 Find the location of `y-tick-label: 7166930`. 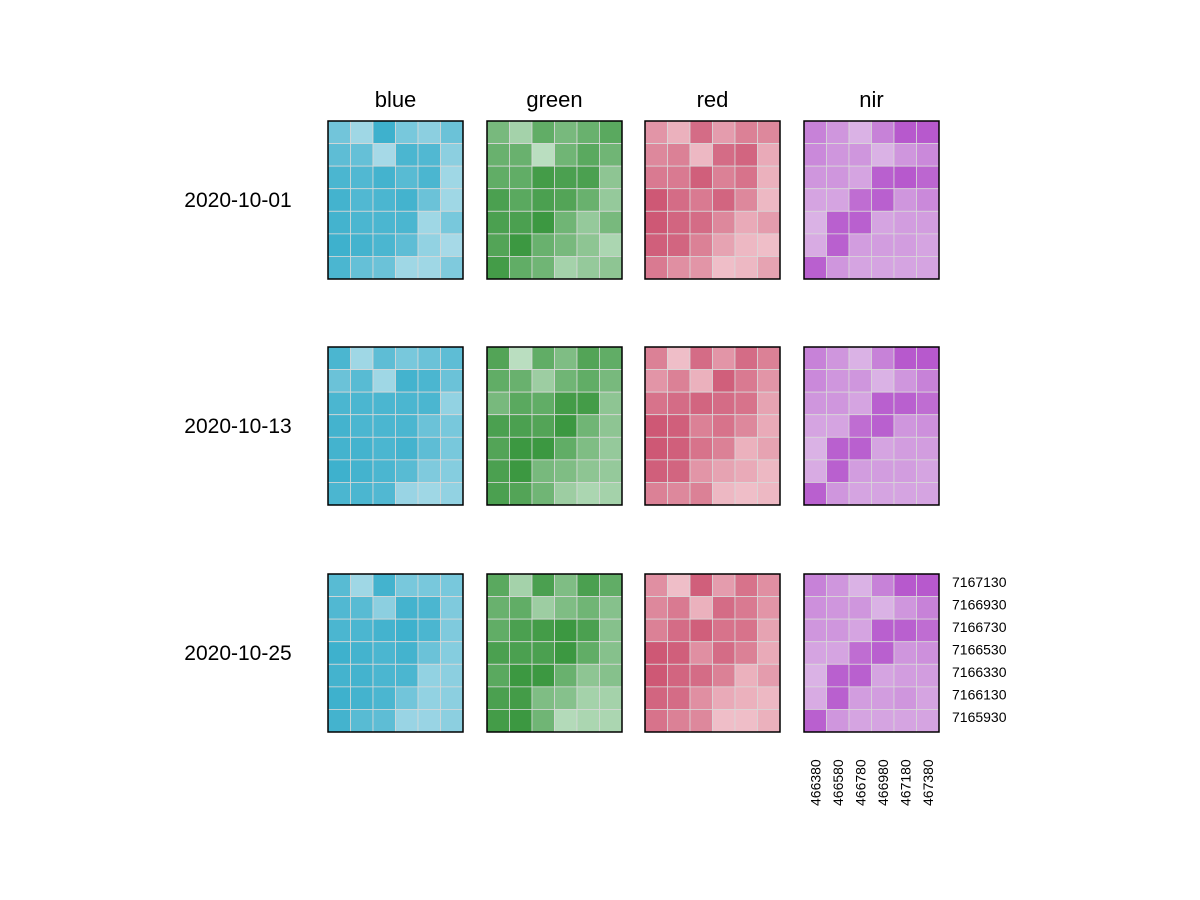

y-tick-label: 7166930 is located at coordinates (979, 605).